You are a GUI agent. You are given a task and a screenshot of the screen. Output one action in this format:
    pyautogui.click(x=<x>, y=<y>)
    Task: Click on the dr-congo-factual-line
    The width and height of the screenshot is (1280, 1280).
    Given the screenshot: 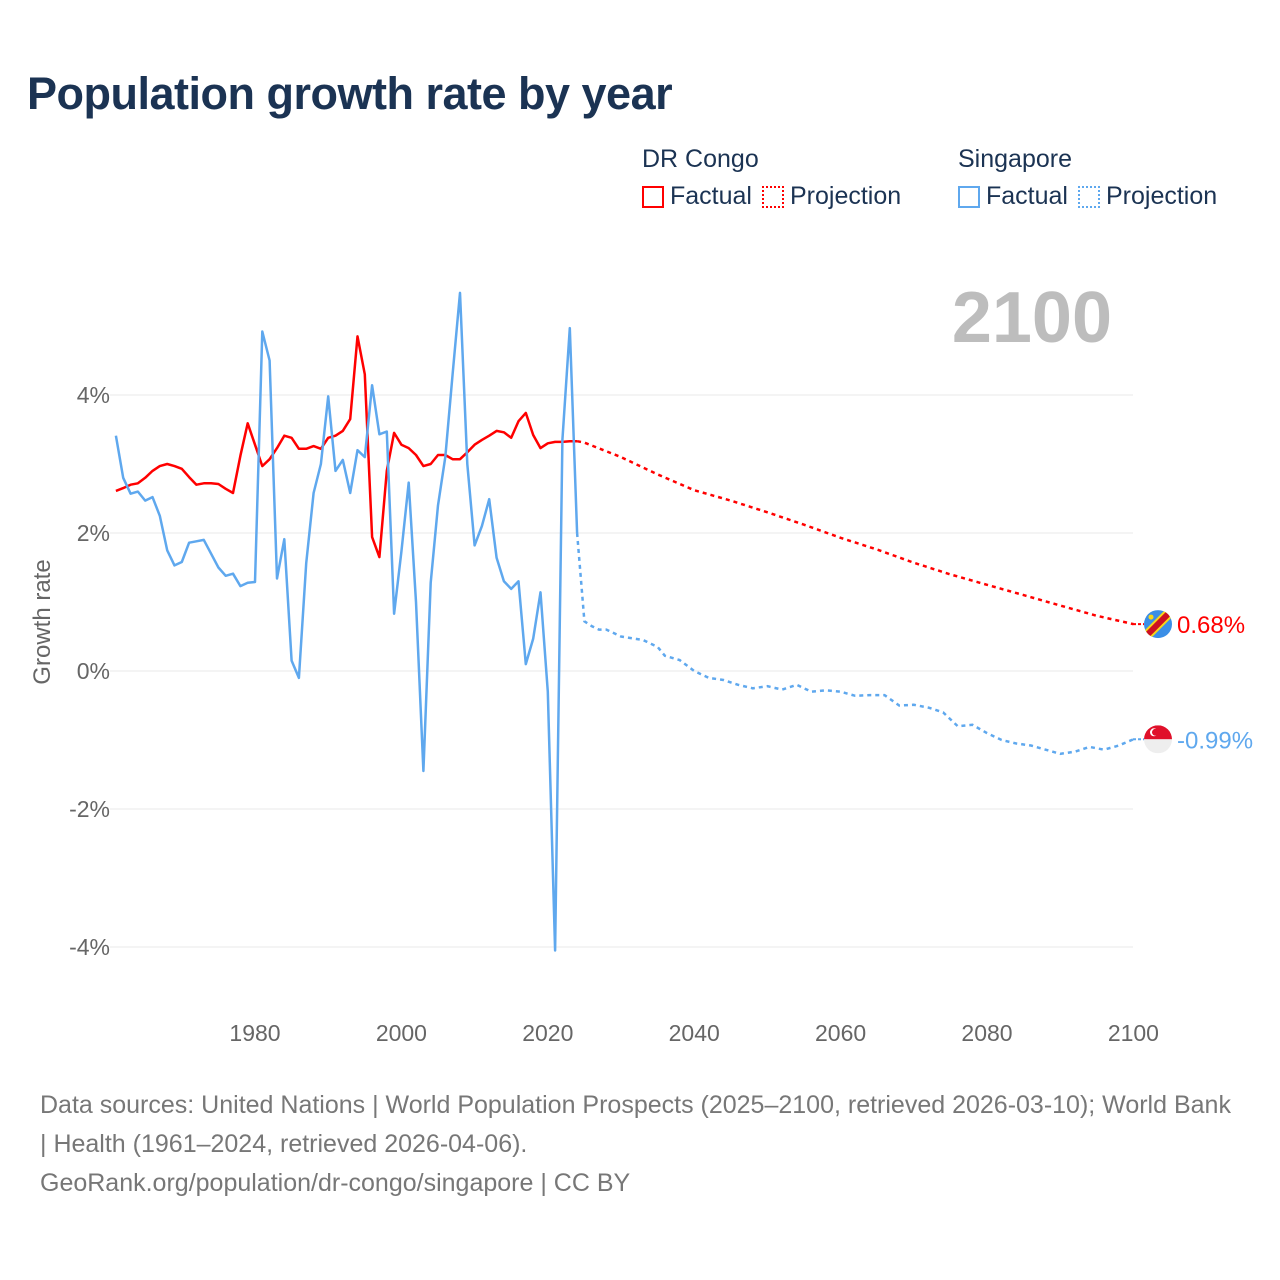 What is the action you would take?
    pyautogui.click(x=346, y=447)
    